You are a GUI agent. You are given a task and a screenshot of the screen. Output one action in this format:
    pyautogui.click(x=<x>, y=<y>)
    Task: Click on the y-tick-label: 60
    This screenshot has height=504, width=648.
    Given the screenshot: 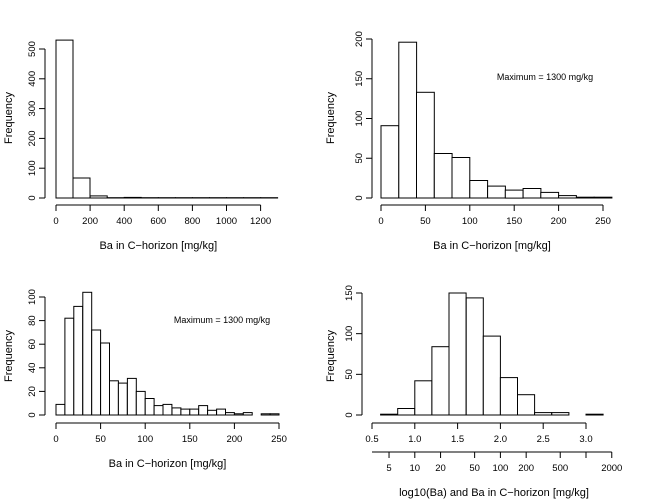 What is the action you would take?
    pyautogui.click(x=32, y=344)
    